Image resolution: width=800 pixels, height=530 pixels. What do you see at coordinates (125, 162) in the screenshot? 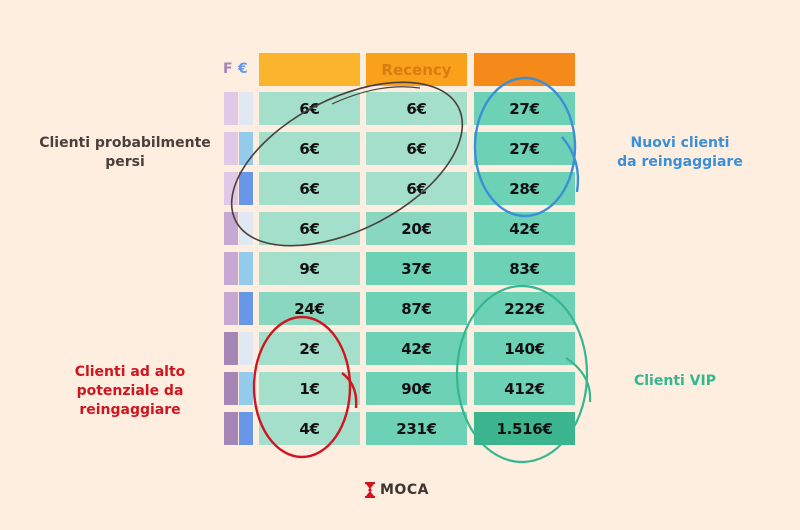
I see `label-lost-line2: persi` at bounding box center [125, 162].